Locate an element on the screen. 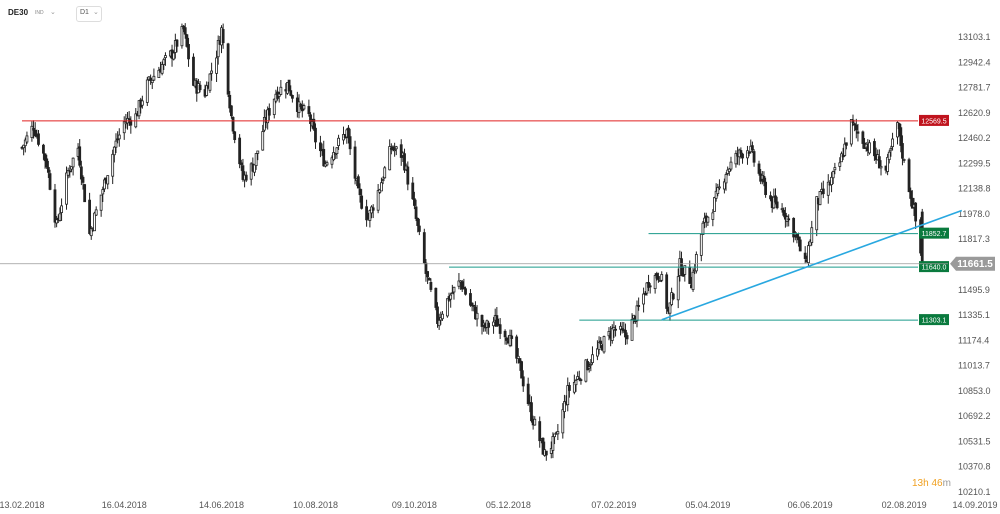 The width and height of the screenshot is (1000, 514). y-tick-label: 10210.1 is located at coordinates (974, 492).